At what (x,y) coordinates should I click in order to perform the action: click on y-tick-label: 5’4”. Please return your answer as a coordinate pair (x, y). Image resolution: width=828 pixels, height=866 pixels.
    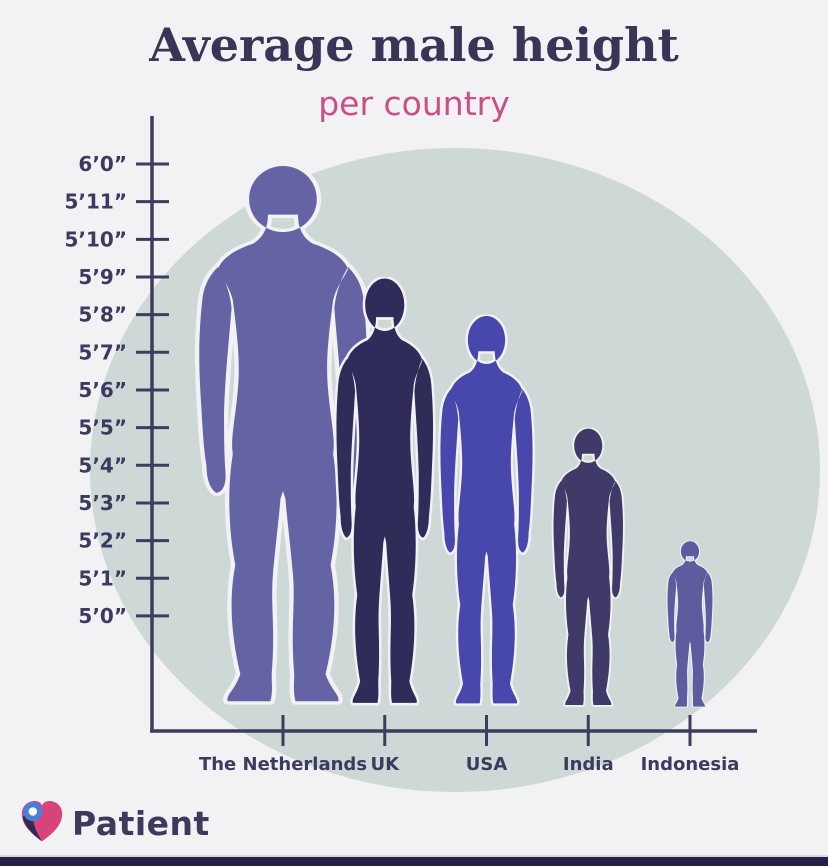
    Looking at the image, I should click on (102, 465).